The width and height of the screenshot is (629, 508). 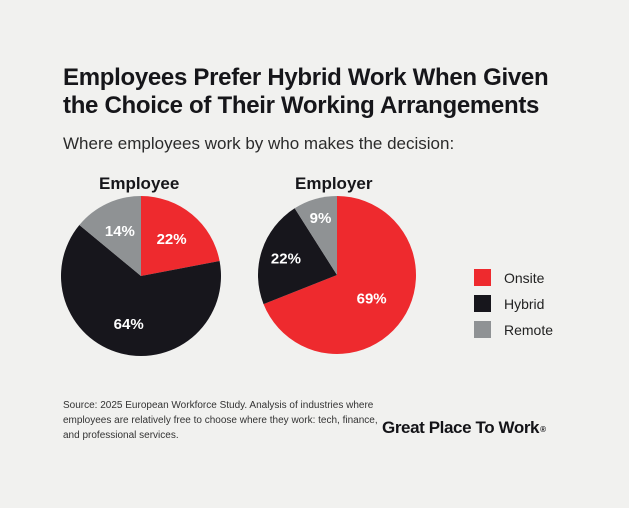 I want to click on legend-item-onsite: Onsite, so click(x=513, y=277).